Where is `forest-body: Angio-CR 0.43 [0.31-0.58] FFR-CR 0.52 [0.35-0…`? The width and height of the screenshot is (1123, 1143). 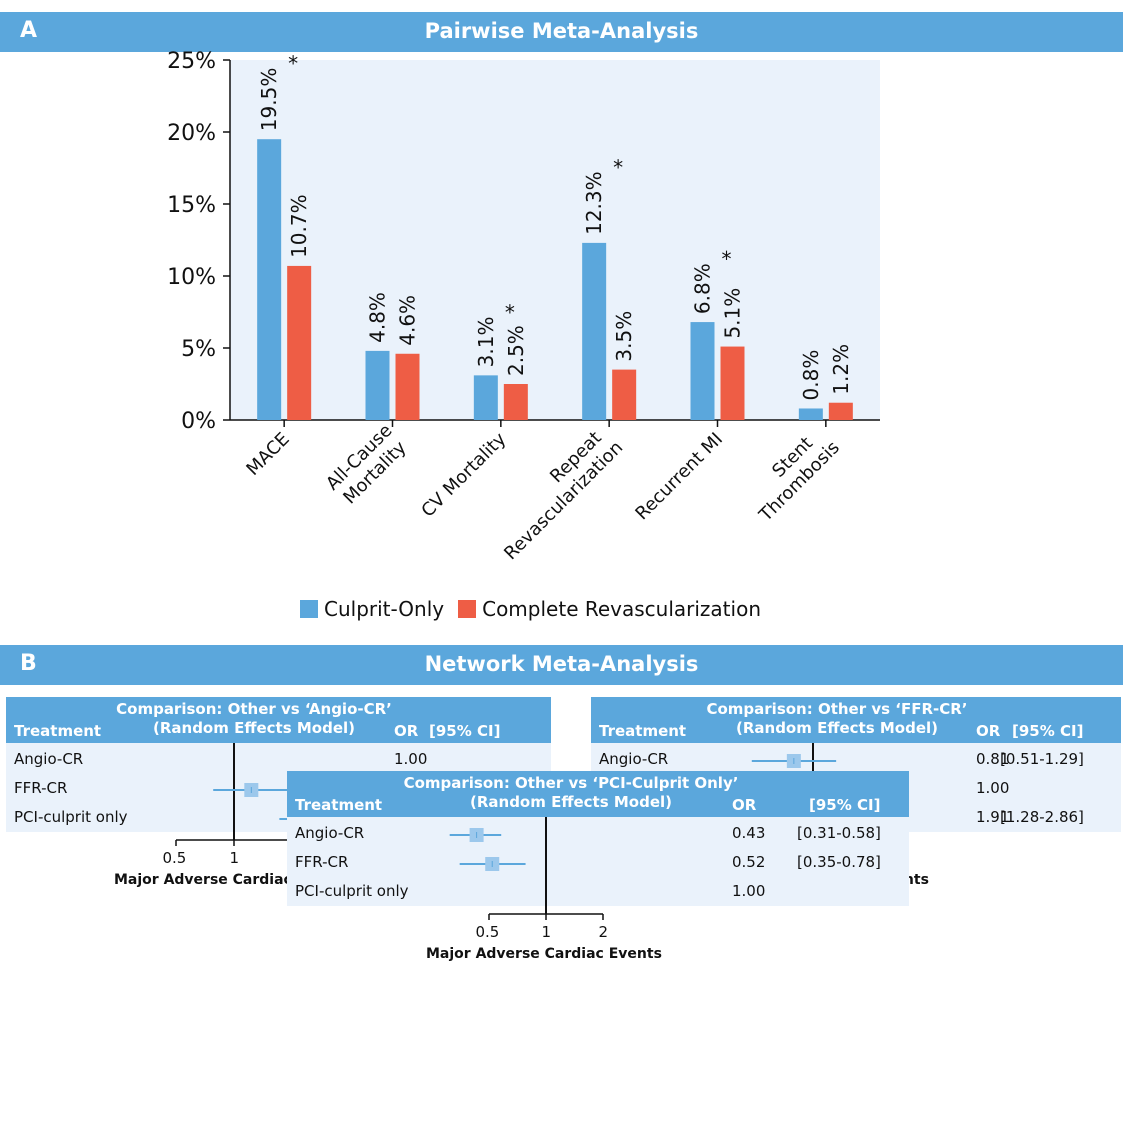 forest-body: Angio-CR 0.43 [0.31-0.58] FFR-CR 0.52 [0.35-0… is located at coordinates (598, 861).